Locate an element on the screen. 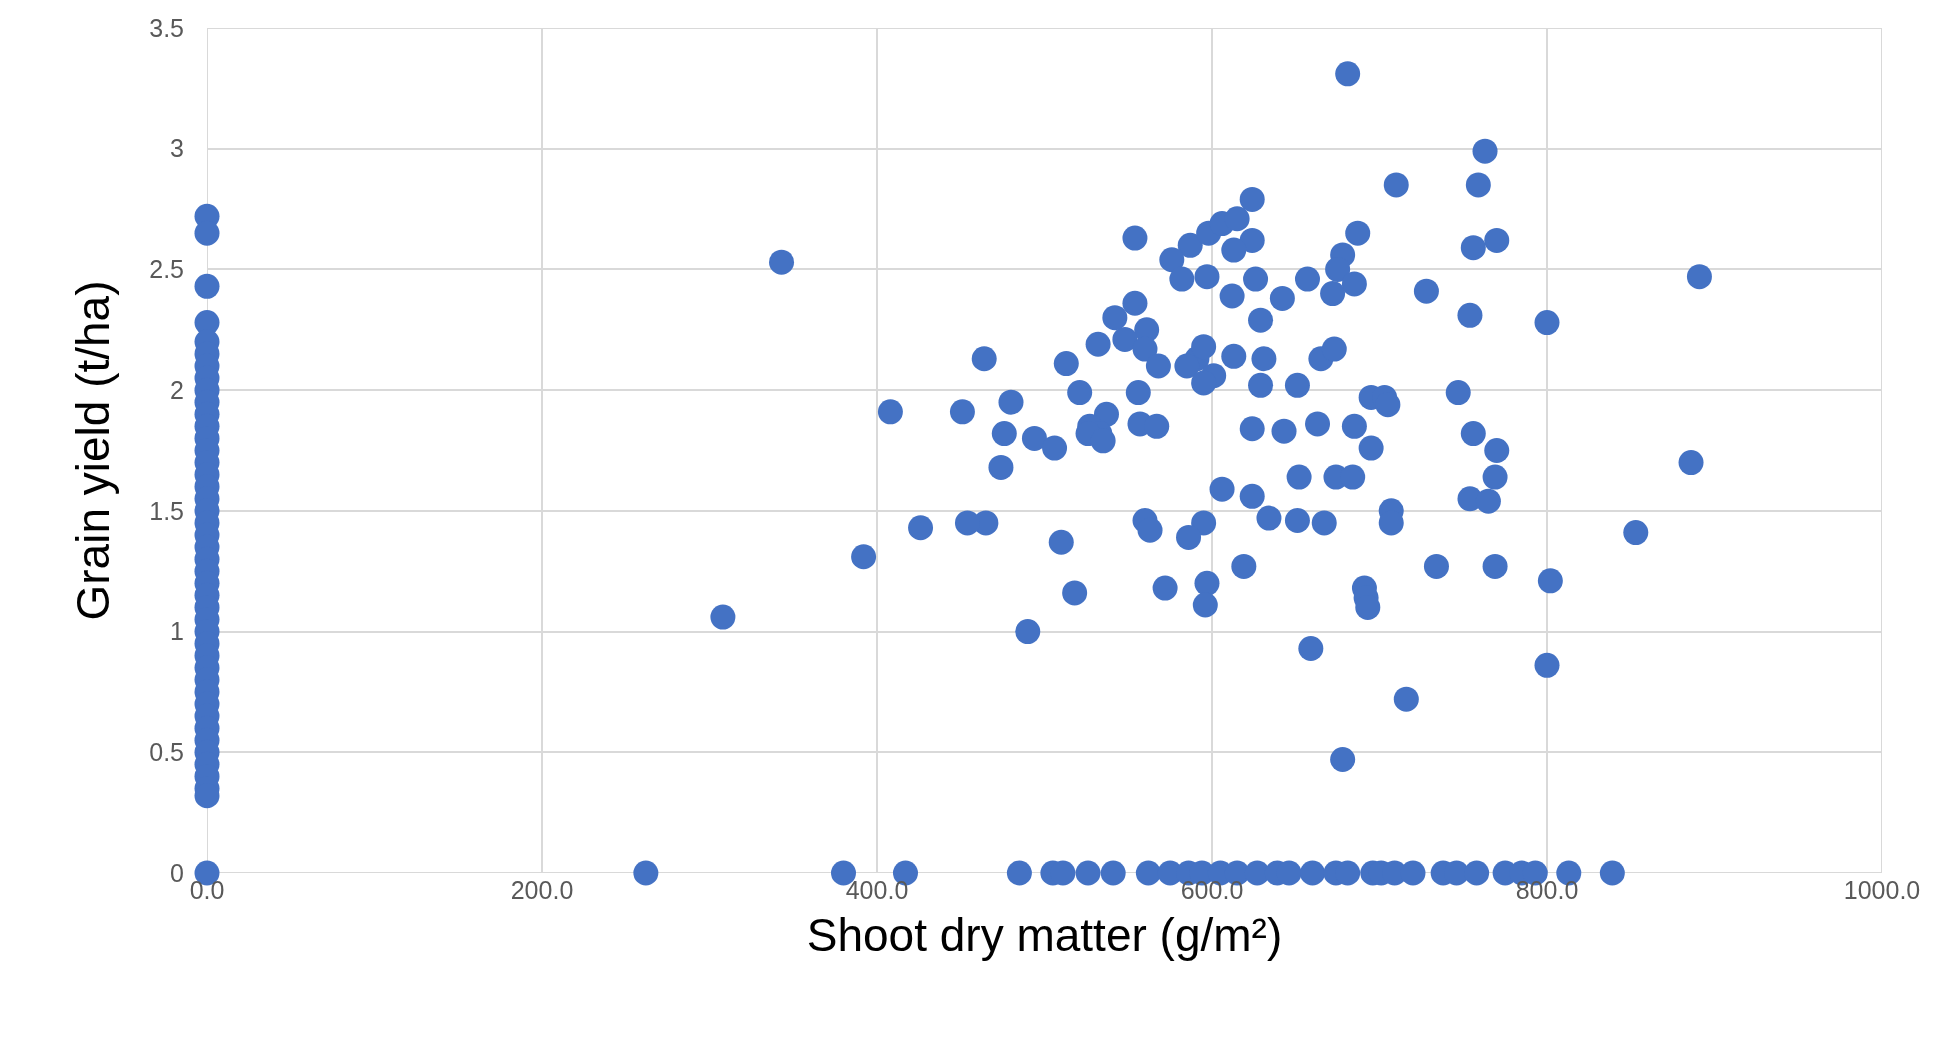 This screenshot has width=1955, height=1038. y-tick-label: 0 is located at coordinates (177, 872).